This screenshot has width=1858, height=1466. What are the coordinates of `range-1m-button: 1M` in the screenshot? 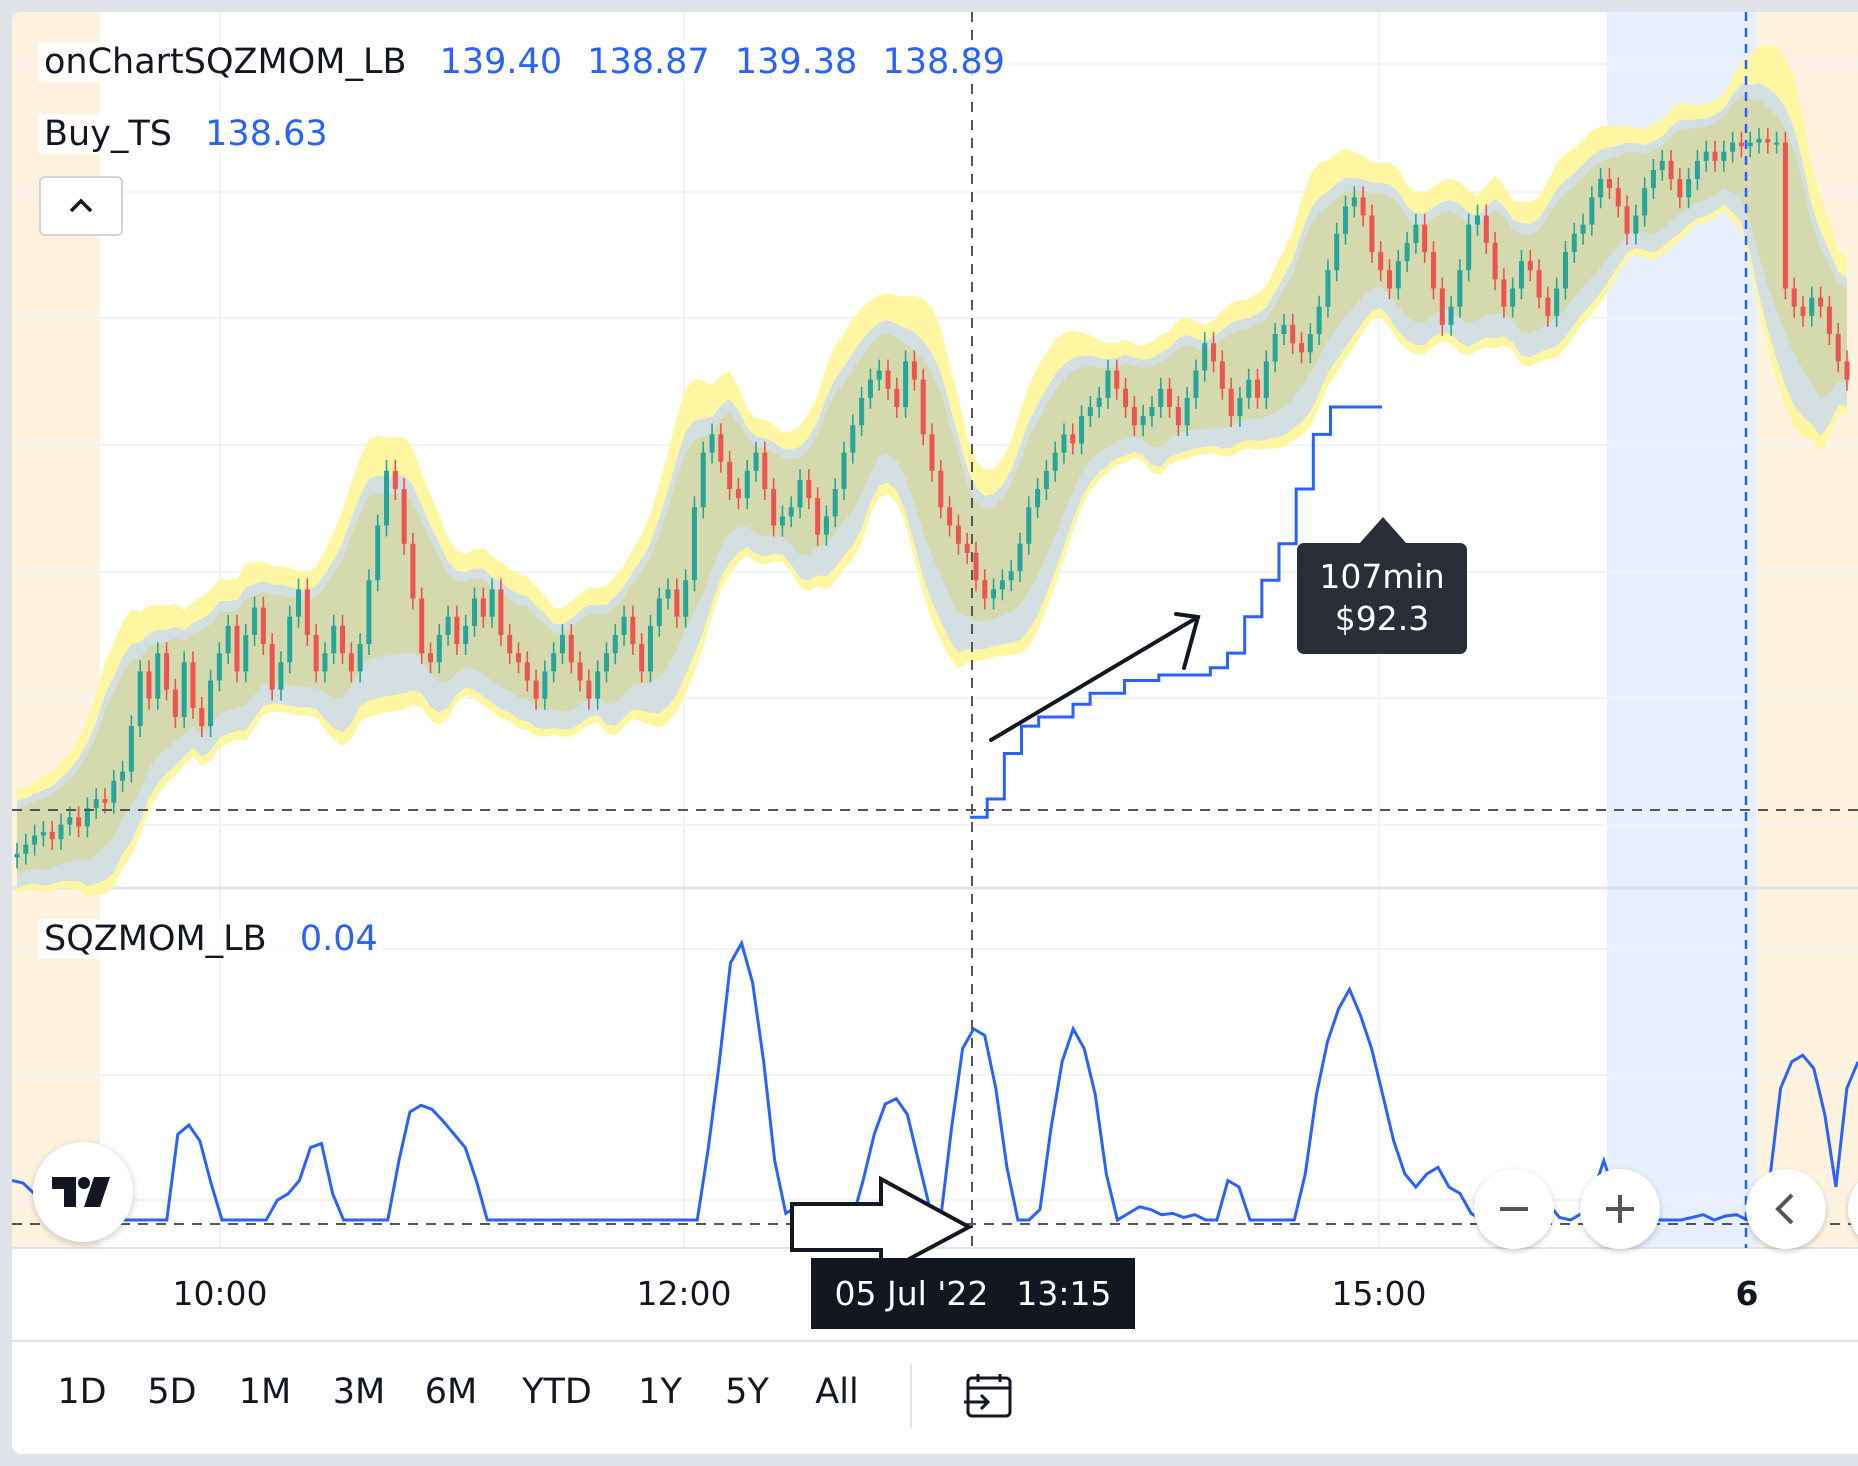 It's located at (265, 1392).